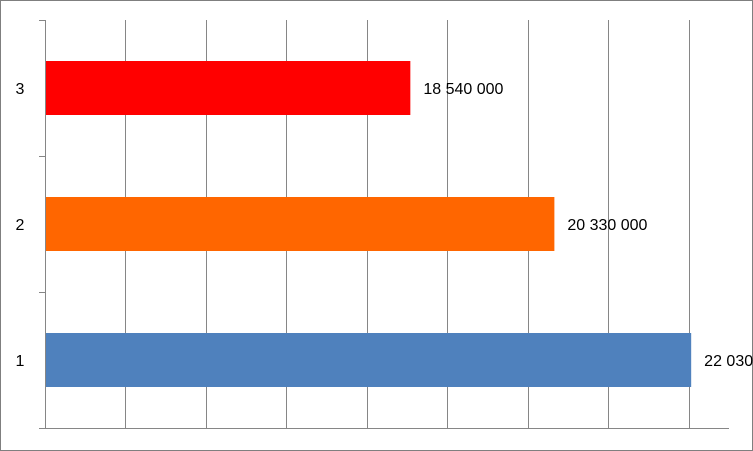 This screenshot has width=753, height=451. I want to click on category-label-2: 2, so click(20, 225).